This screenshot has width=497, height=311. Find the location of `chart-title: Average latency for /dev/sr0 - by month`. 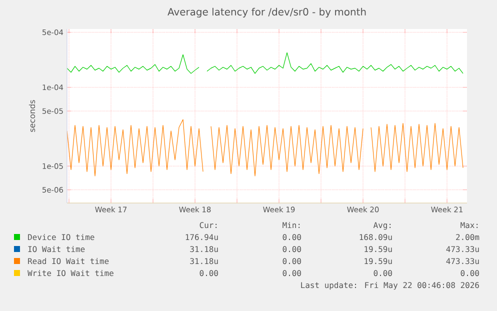

chart-title: Average latency for /dev/sr0 - by month is located at coordinates (267, 13).